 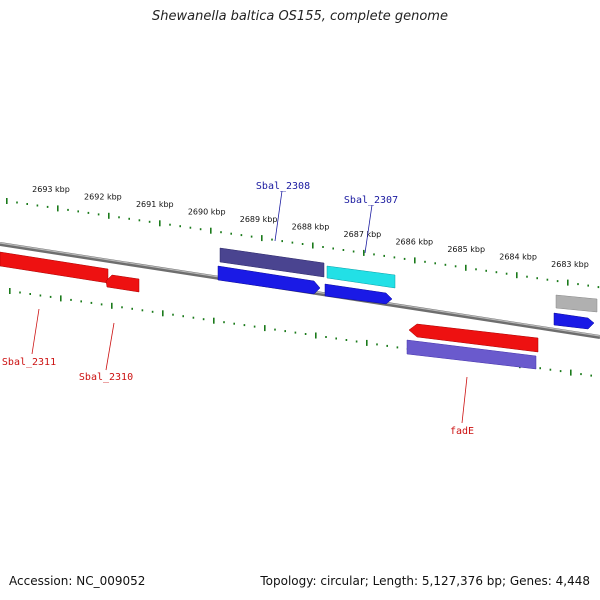 I want to click on gene-label-fadE: fadE, so click(x=462, y=431).